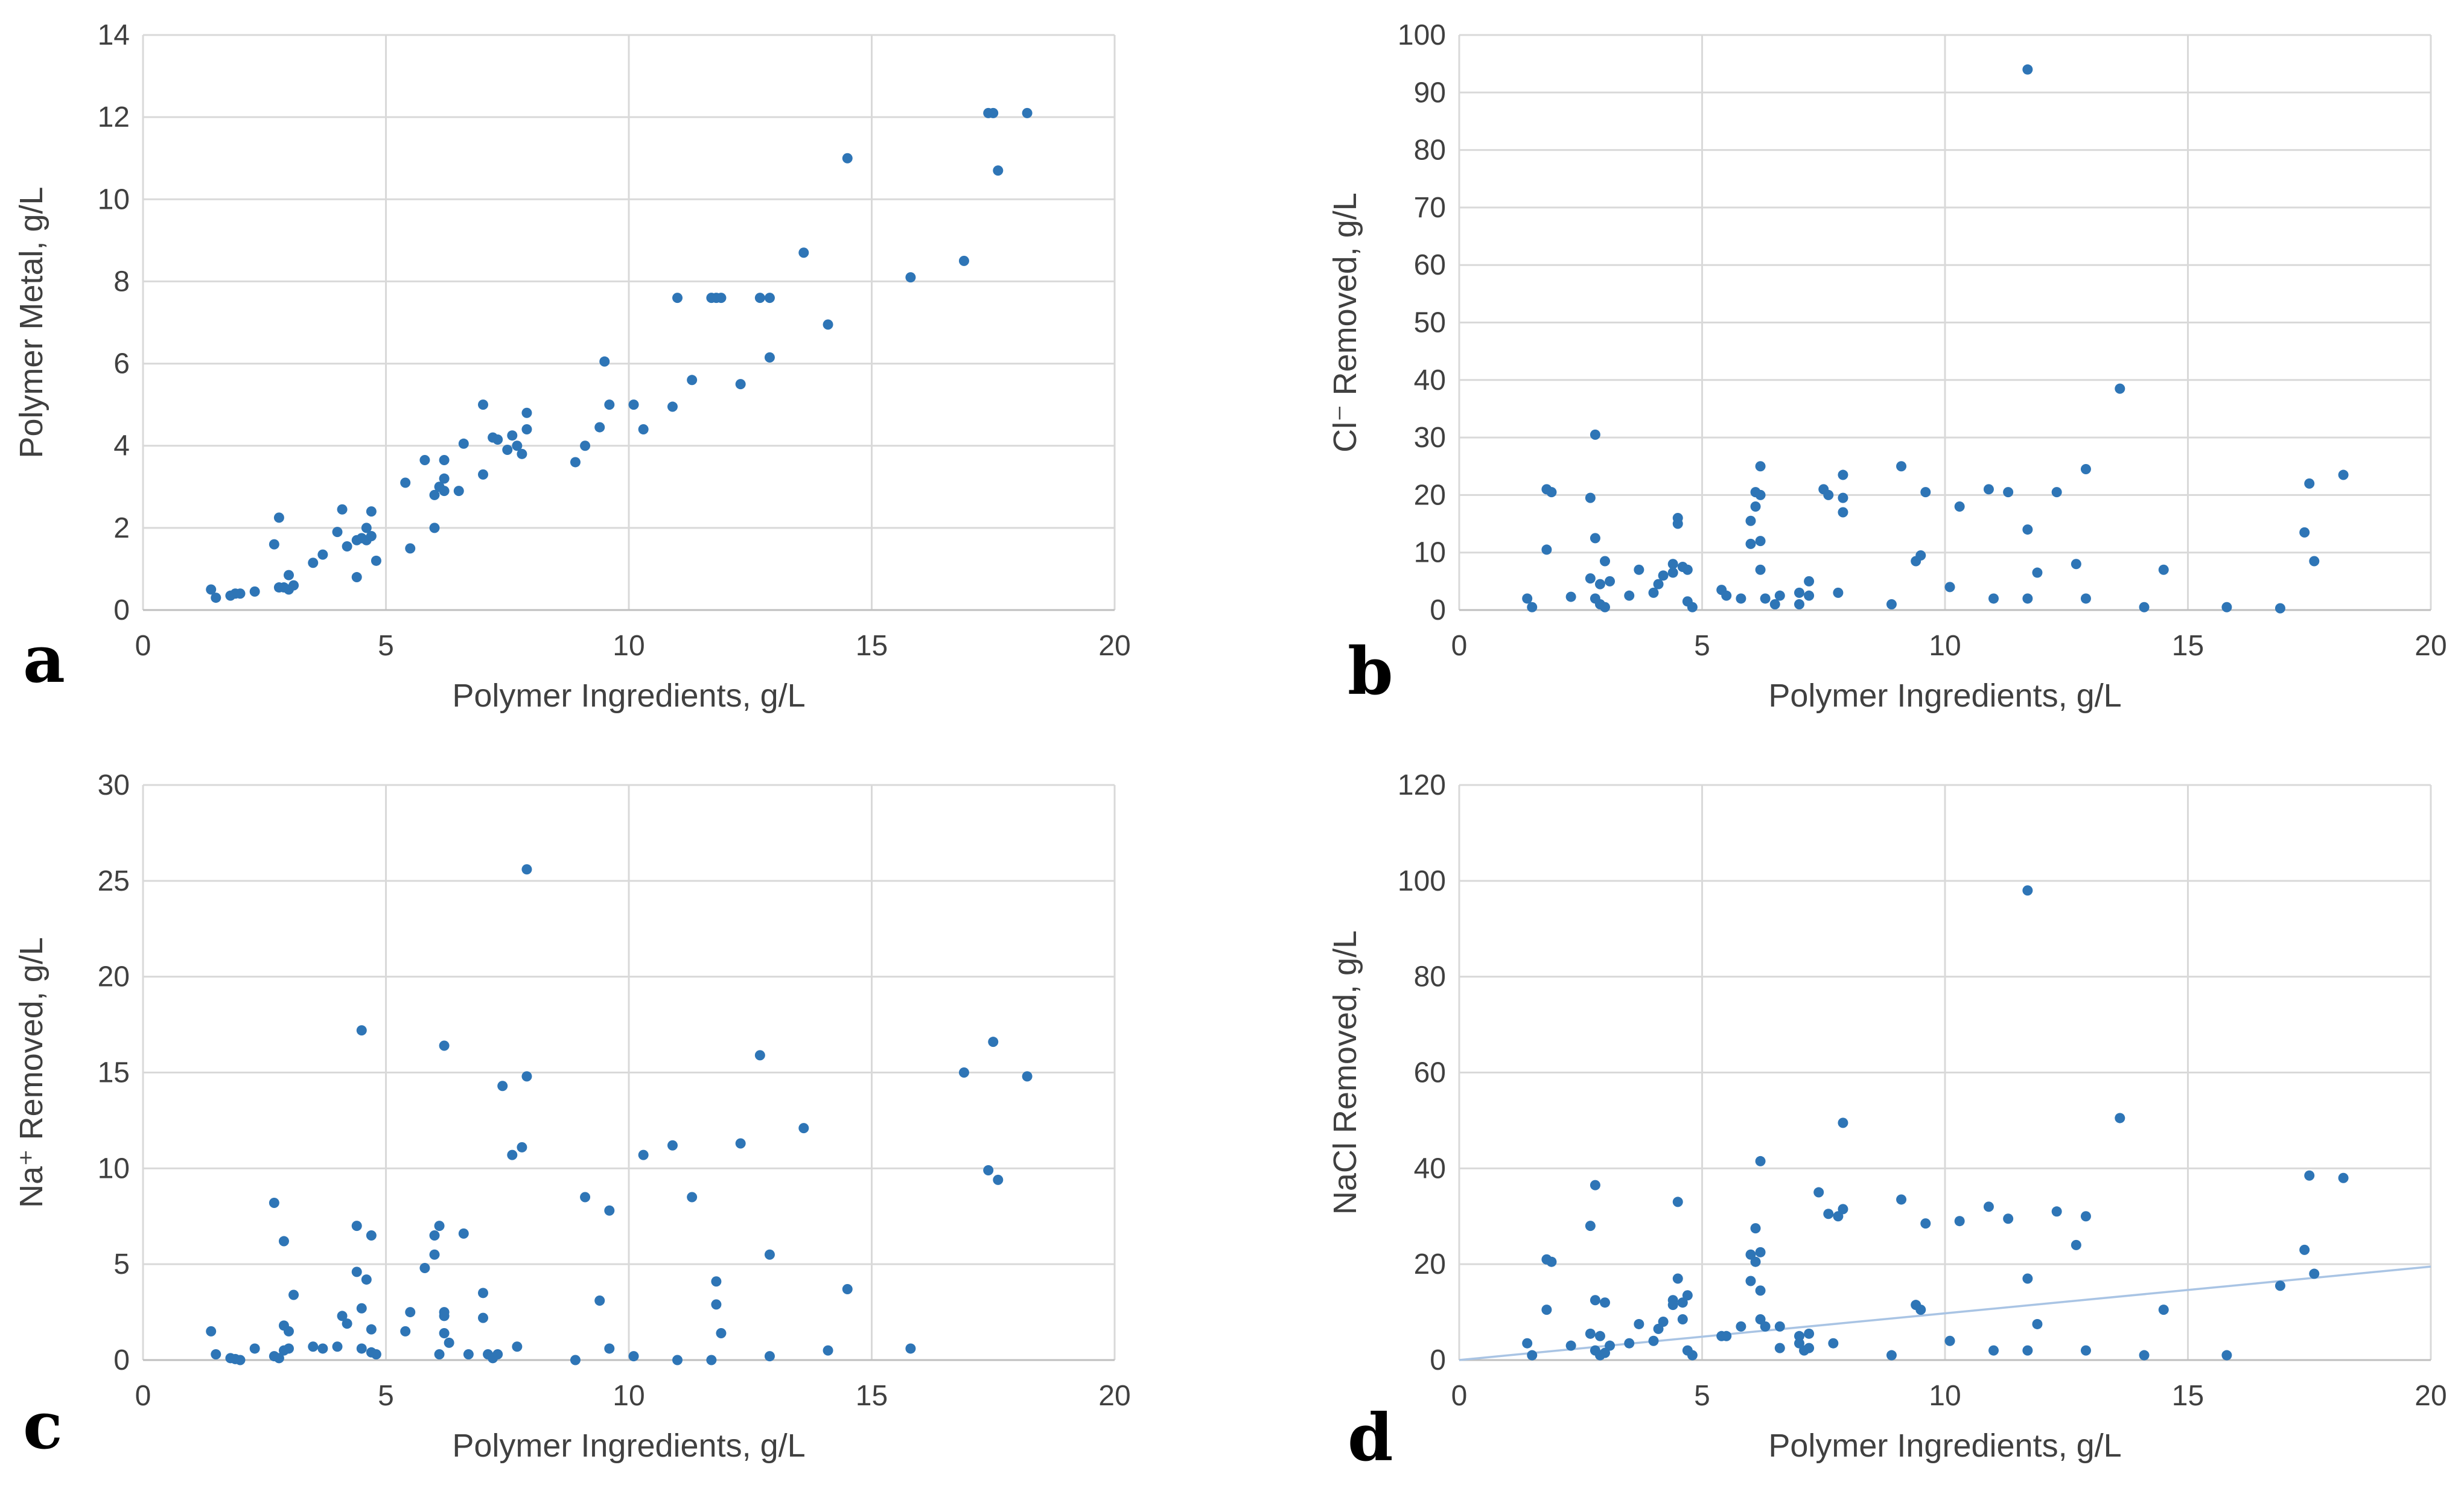  Describe the element at coordinates (114, 977) in the screenshot. I see `y-tick-label: 20` at that location.